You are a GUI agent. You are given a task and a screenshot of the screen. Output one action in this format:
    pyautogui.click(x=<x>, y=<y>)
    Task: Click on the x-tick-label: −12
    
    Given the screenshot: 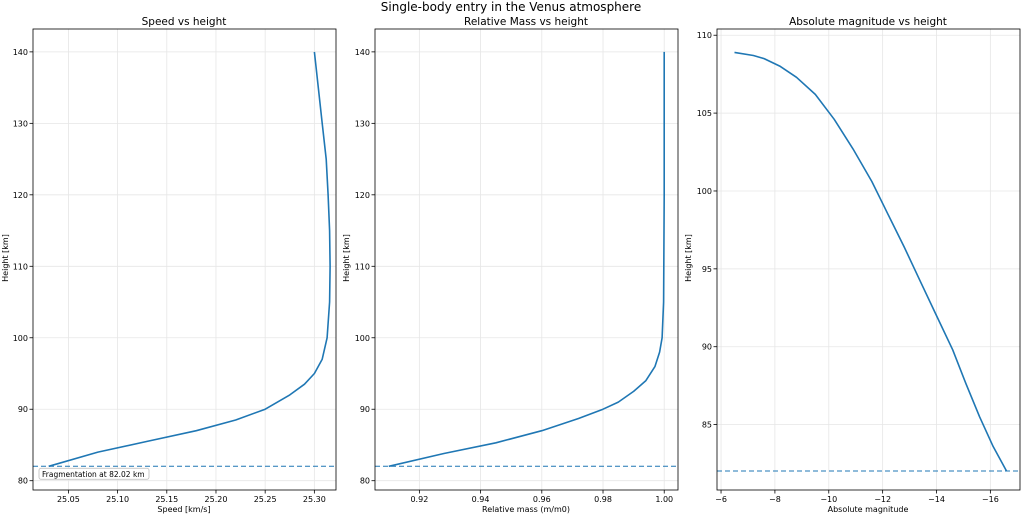 What is the action you would take?
    pyautogui.click(x=882, y=499)
    